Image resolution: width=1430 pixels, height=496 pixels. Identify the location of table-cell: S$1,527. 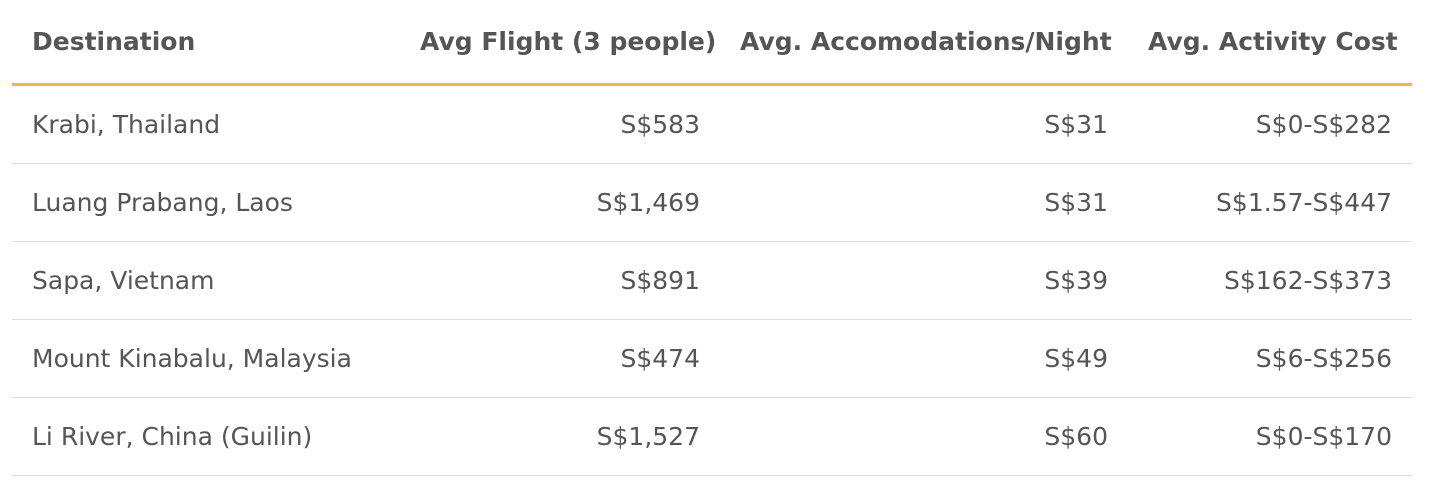
(560, 436).